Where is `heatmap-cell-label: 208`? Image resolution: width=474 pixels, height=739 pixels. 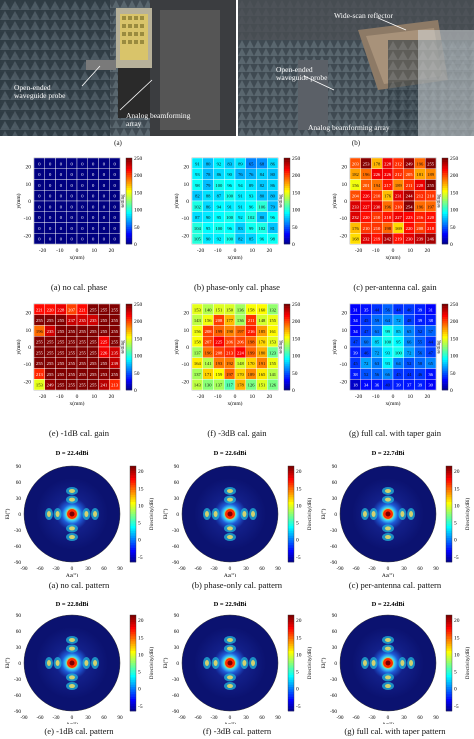
heatmap-cell-label: 208 is located at coordinates (209, 331).